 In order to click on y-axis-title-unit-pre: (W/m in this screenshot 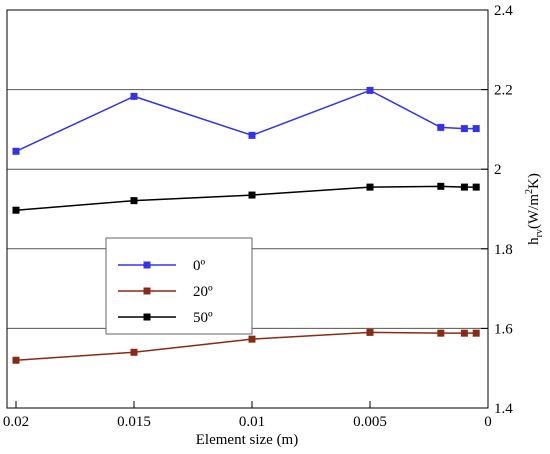, I will do `click(534, 211)`.